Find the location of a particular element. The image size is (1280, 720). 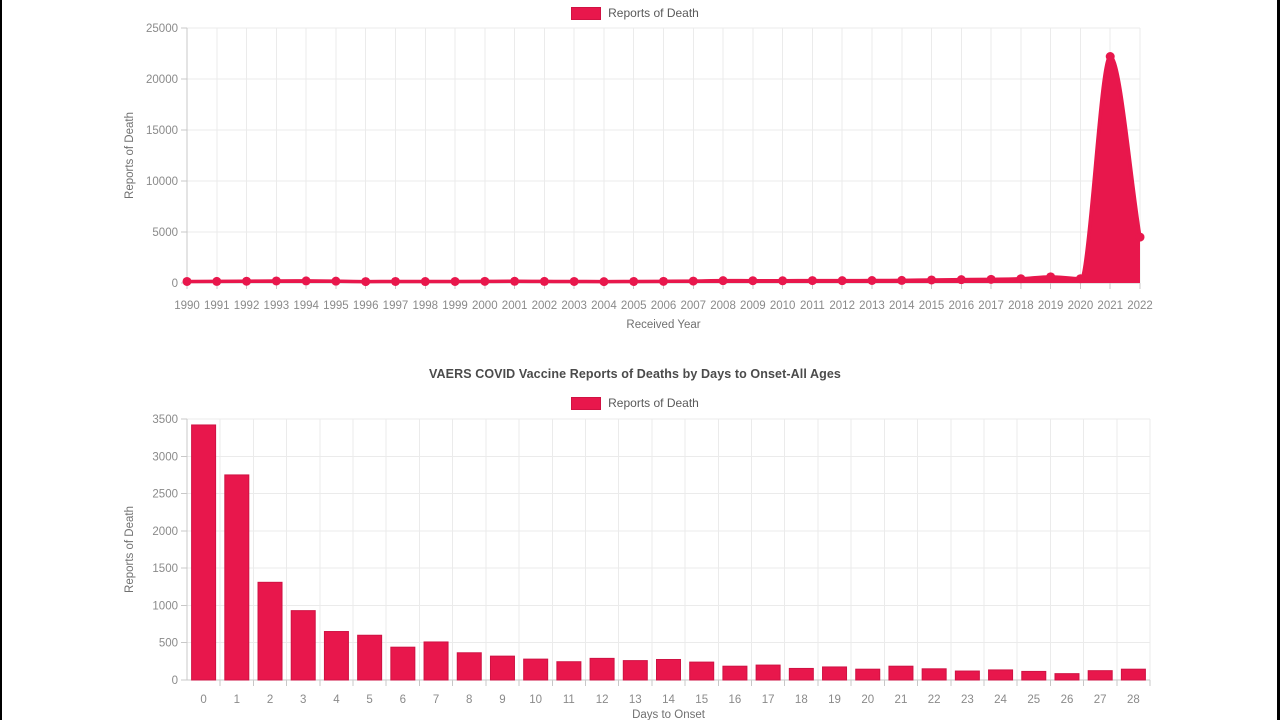

svg-text: 500 is located at coordinates (168, 644).